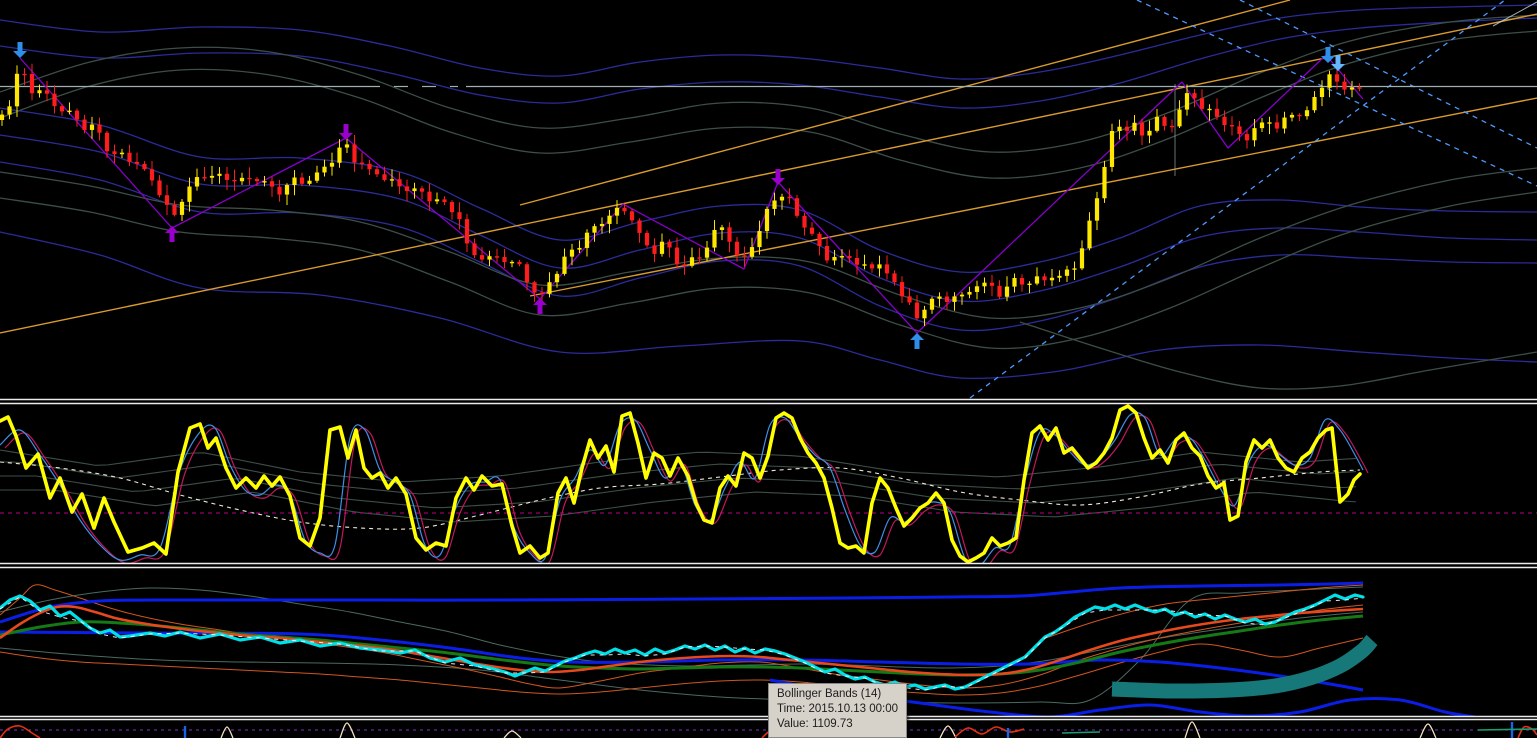 This screenshot has height=738, width=1537. Describe the element at coordinates (1336, 93) in the screenshot. I see `dashed-trendline` at that location.